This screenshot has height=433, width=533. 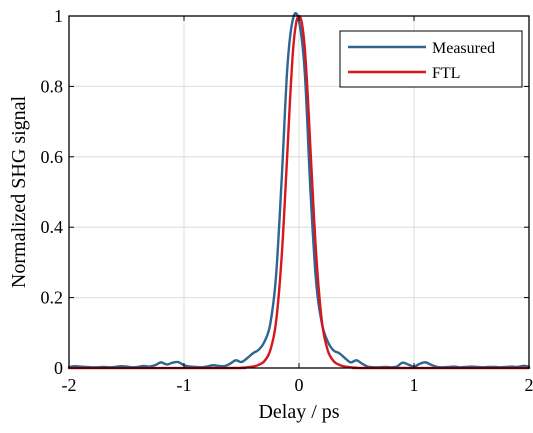 I want to click on x-tick-label: -1, so click(x=184, y=385).